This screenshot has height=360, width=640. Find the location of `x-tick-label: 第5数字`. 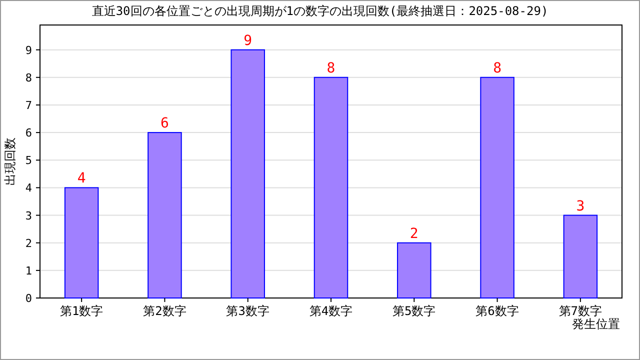

x-tick-label: 第5数字 is located at coordinates (414, 311).